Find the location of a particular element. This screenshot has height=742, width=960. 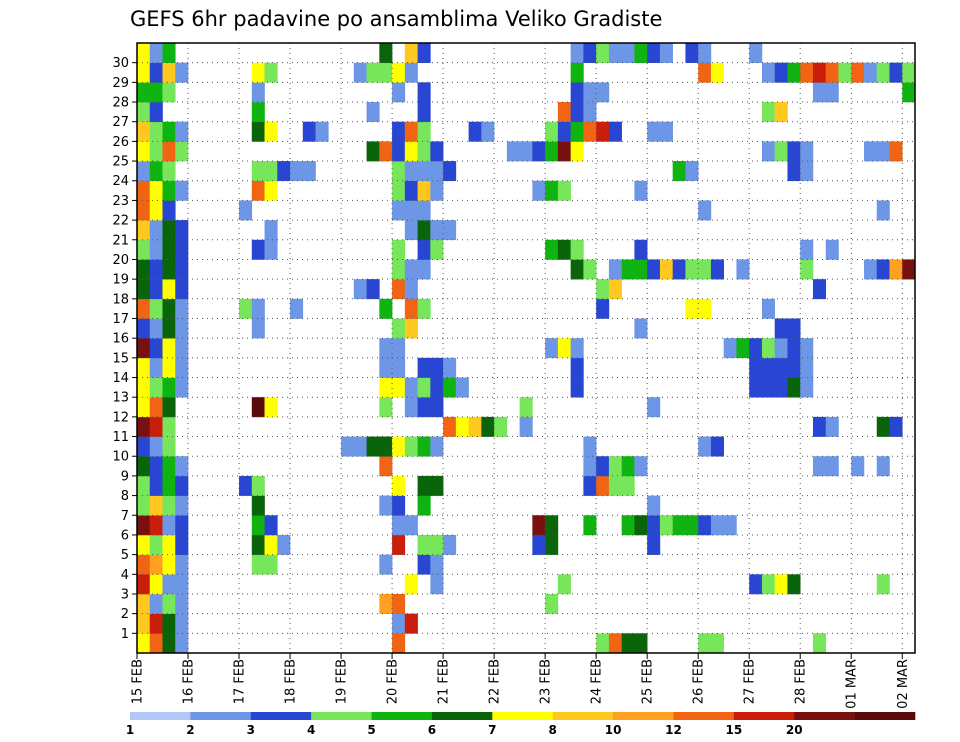

y-tick-label: 7 is located at coordinates (125, 516).